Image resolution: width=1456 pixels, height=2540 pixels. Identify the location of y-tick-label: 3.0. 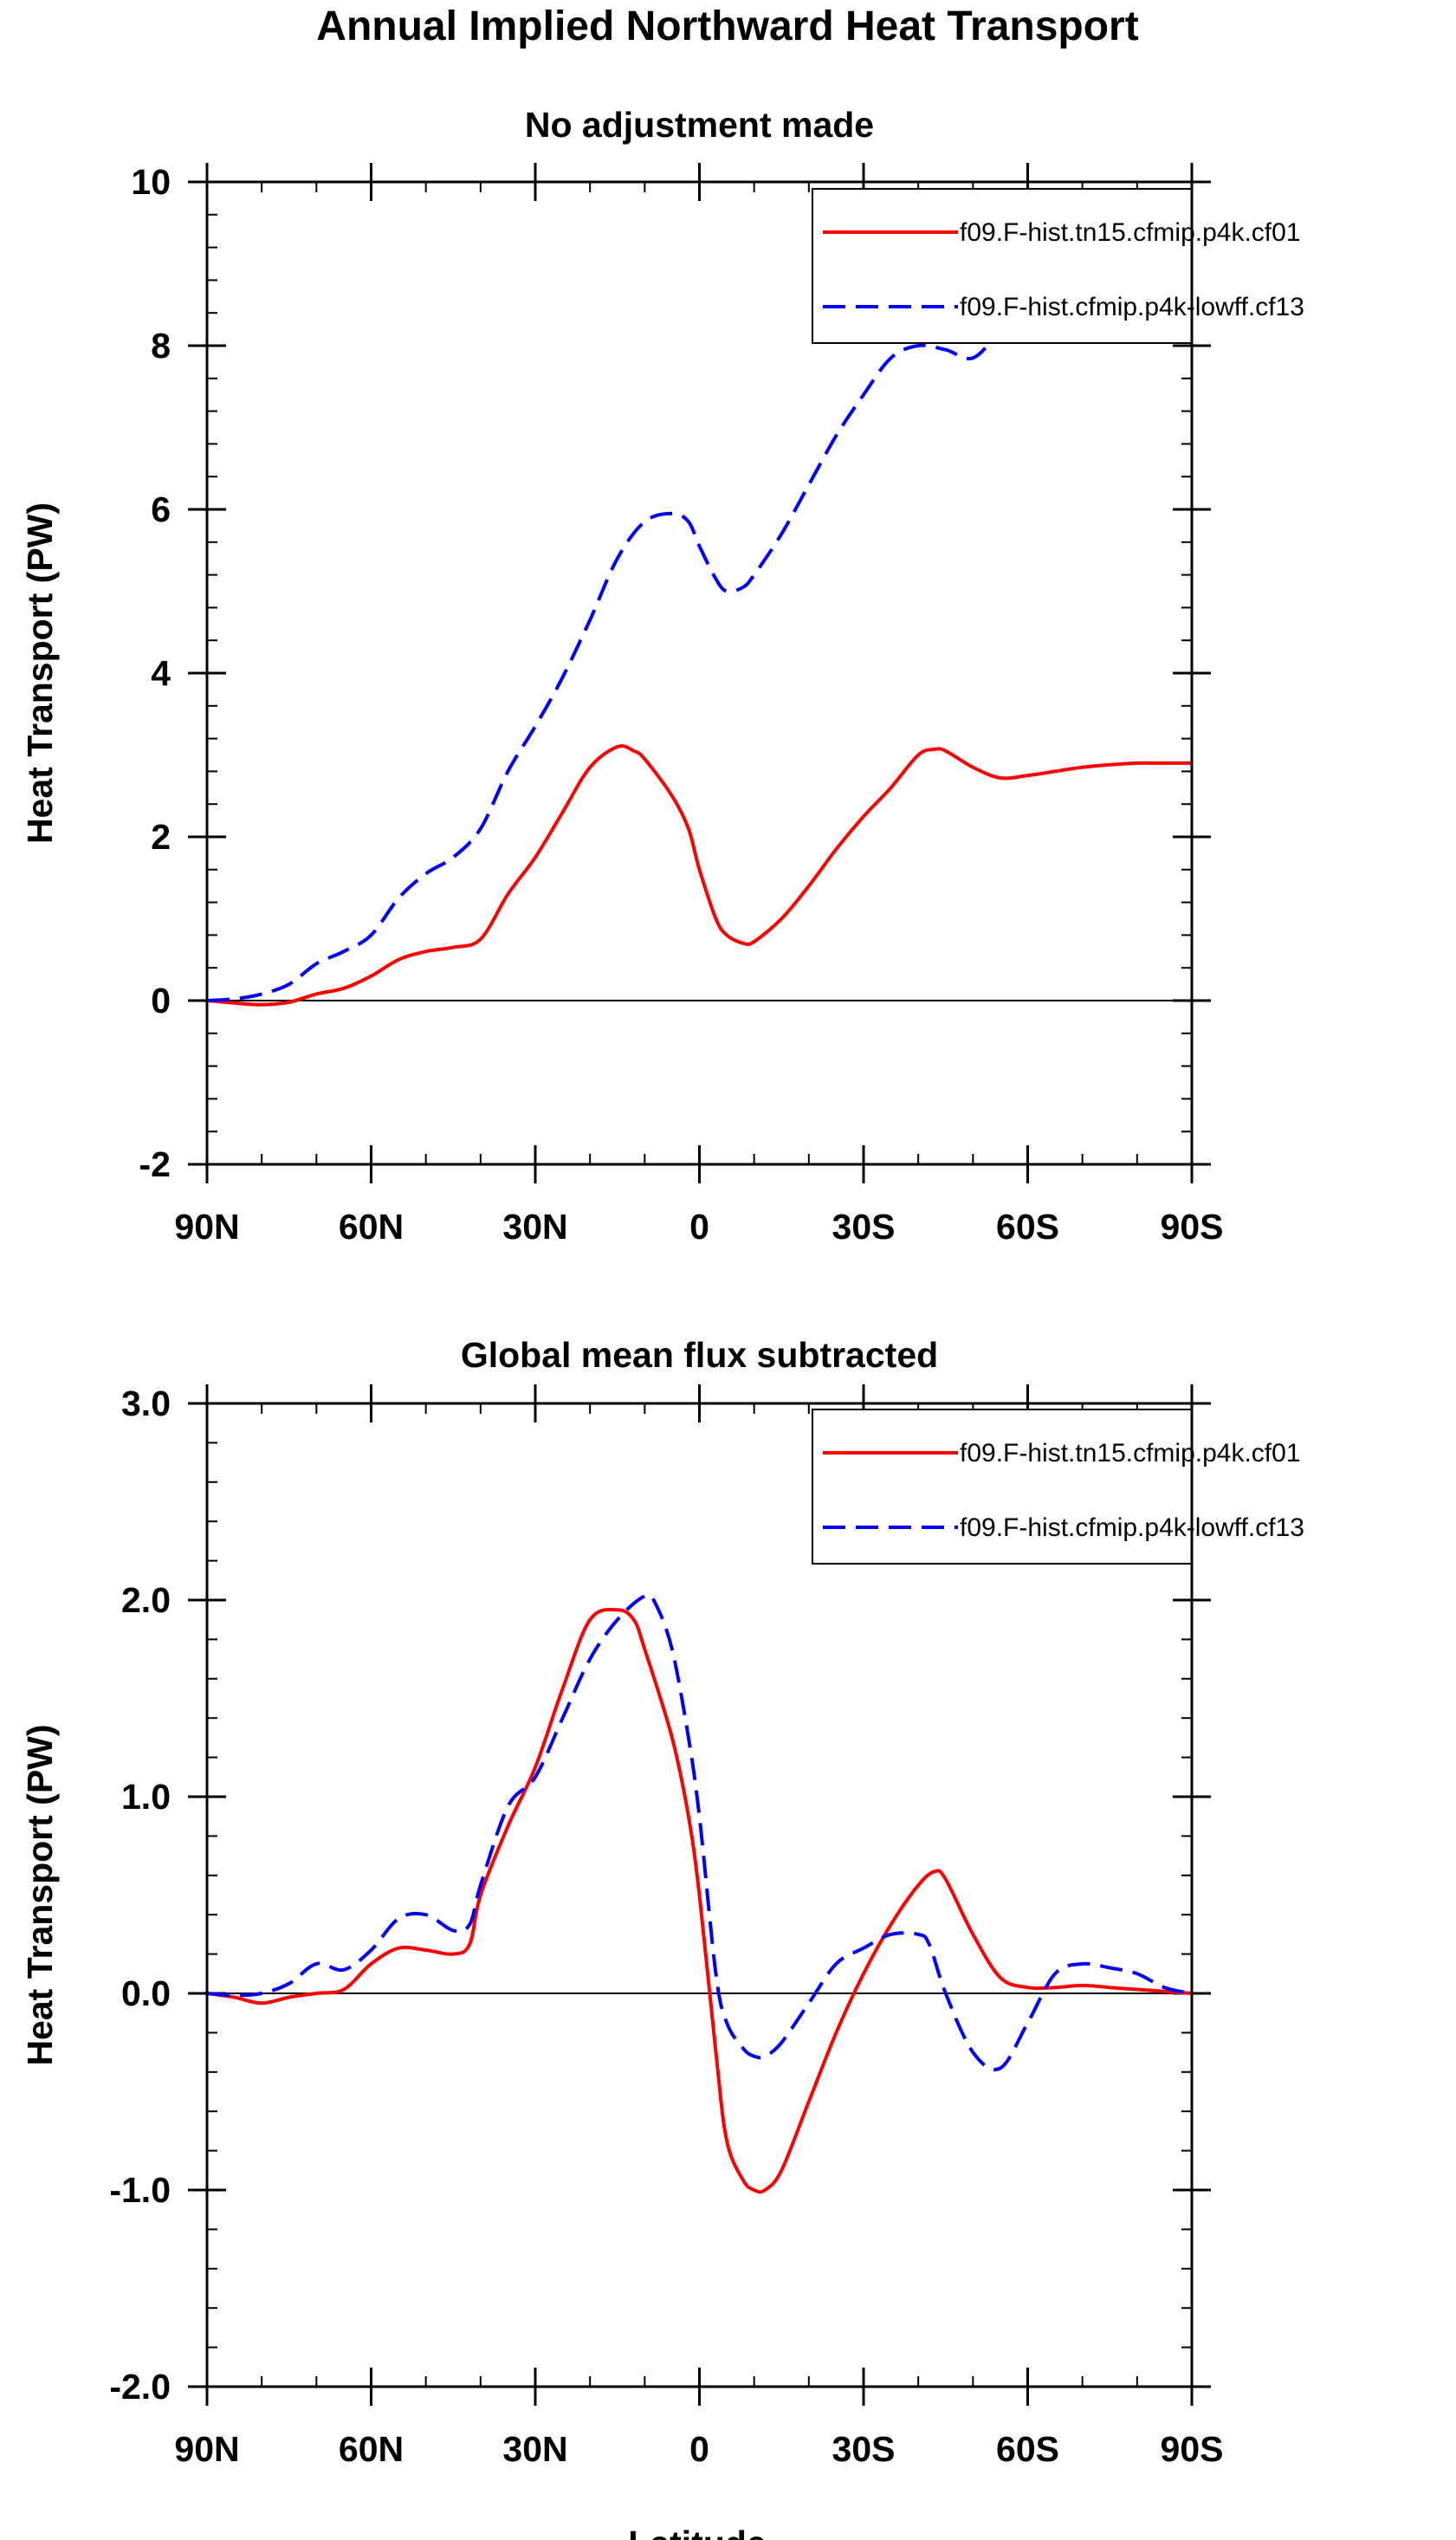
(146, 1403).